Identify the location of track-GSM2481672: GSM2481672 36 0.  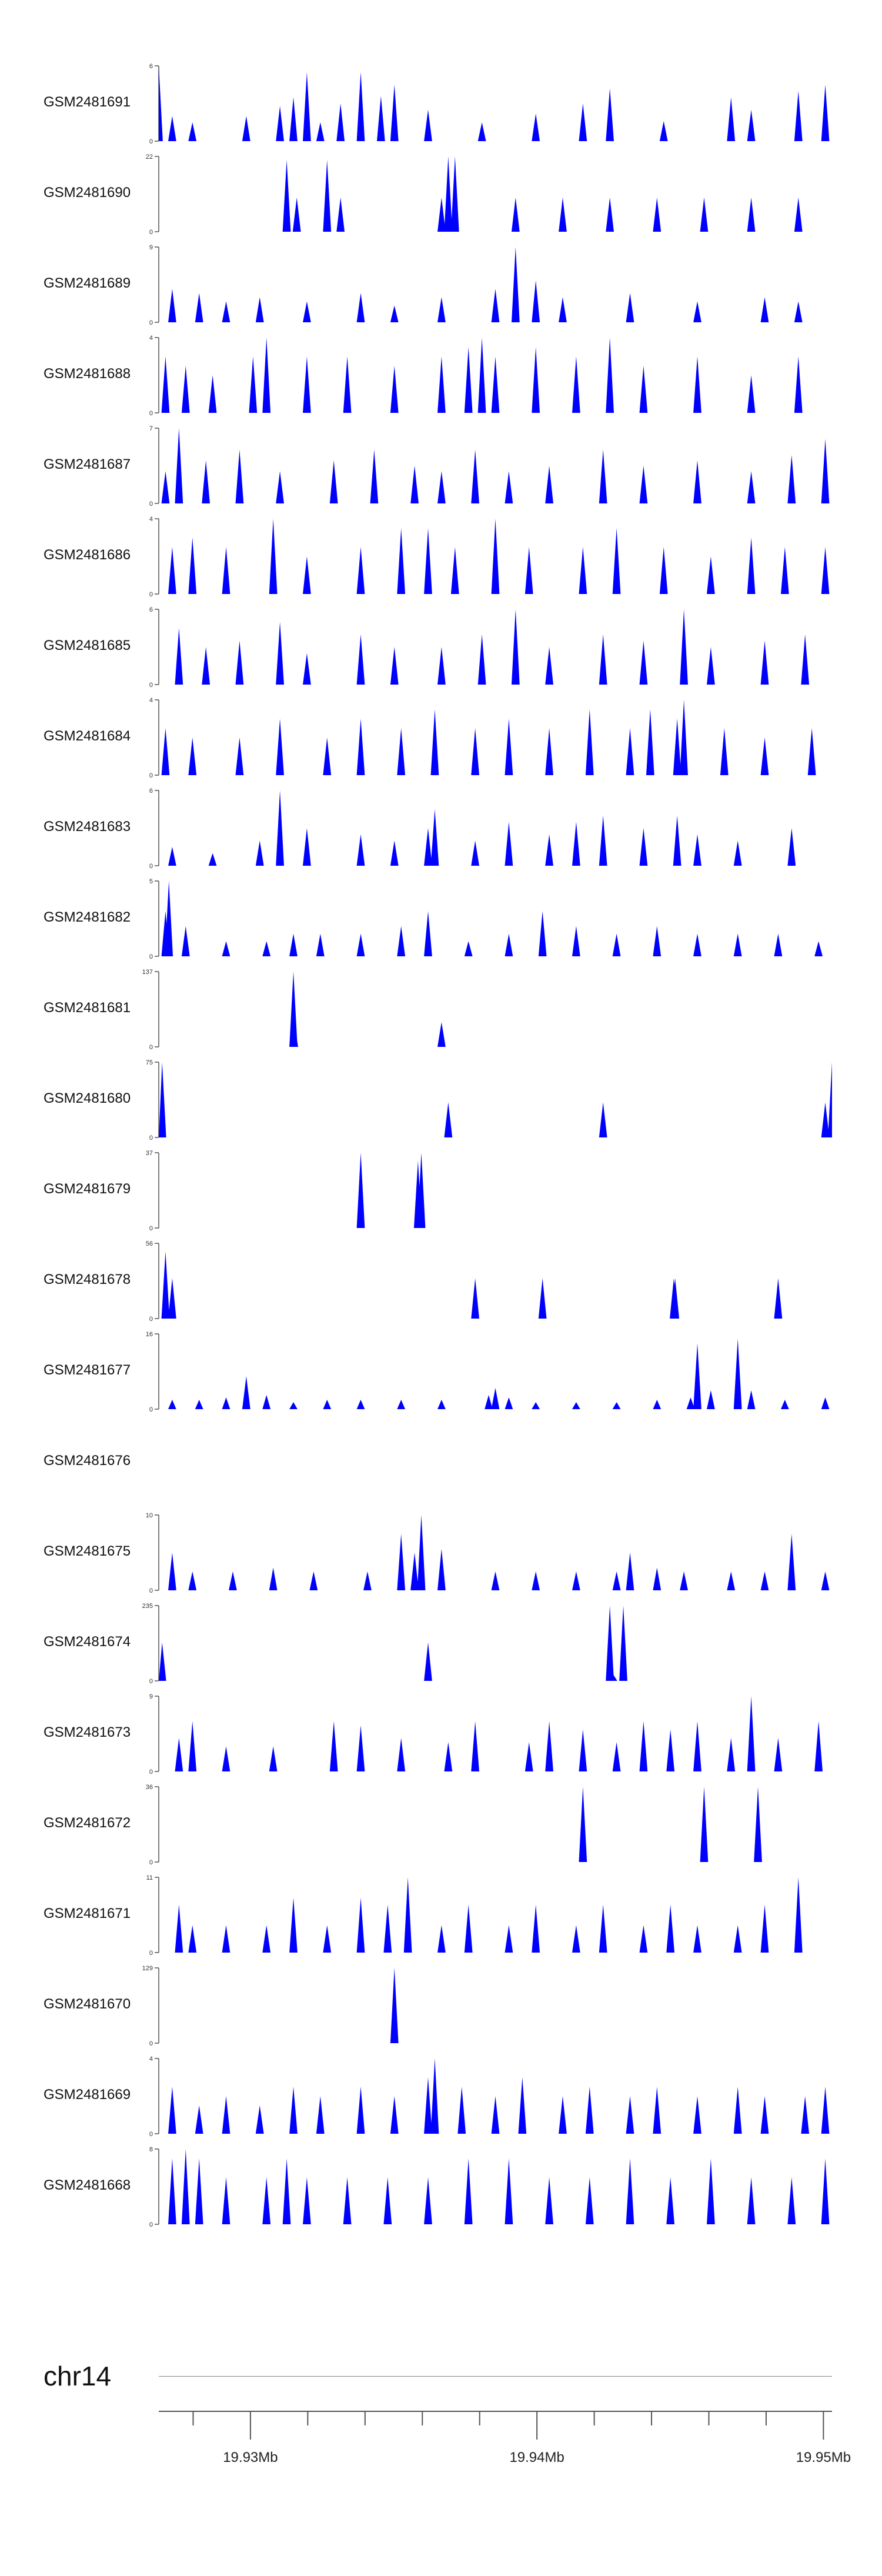
(441, 1825).